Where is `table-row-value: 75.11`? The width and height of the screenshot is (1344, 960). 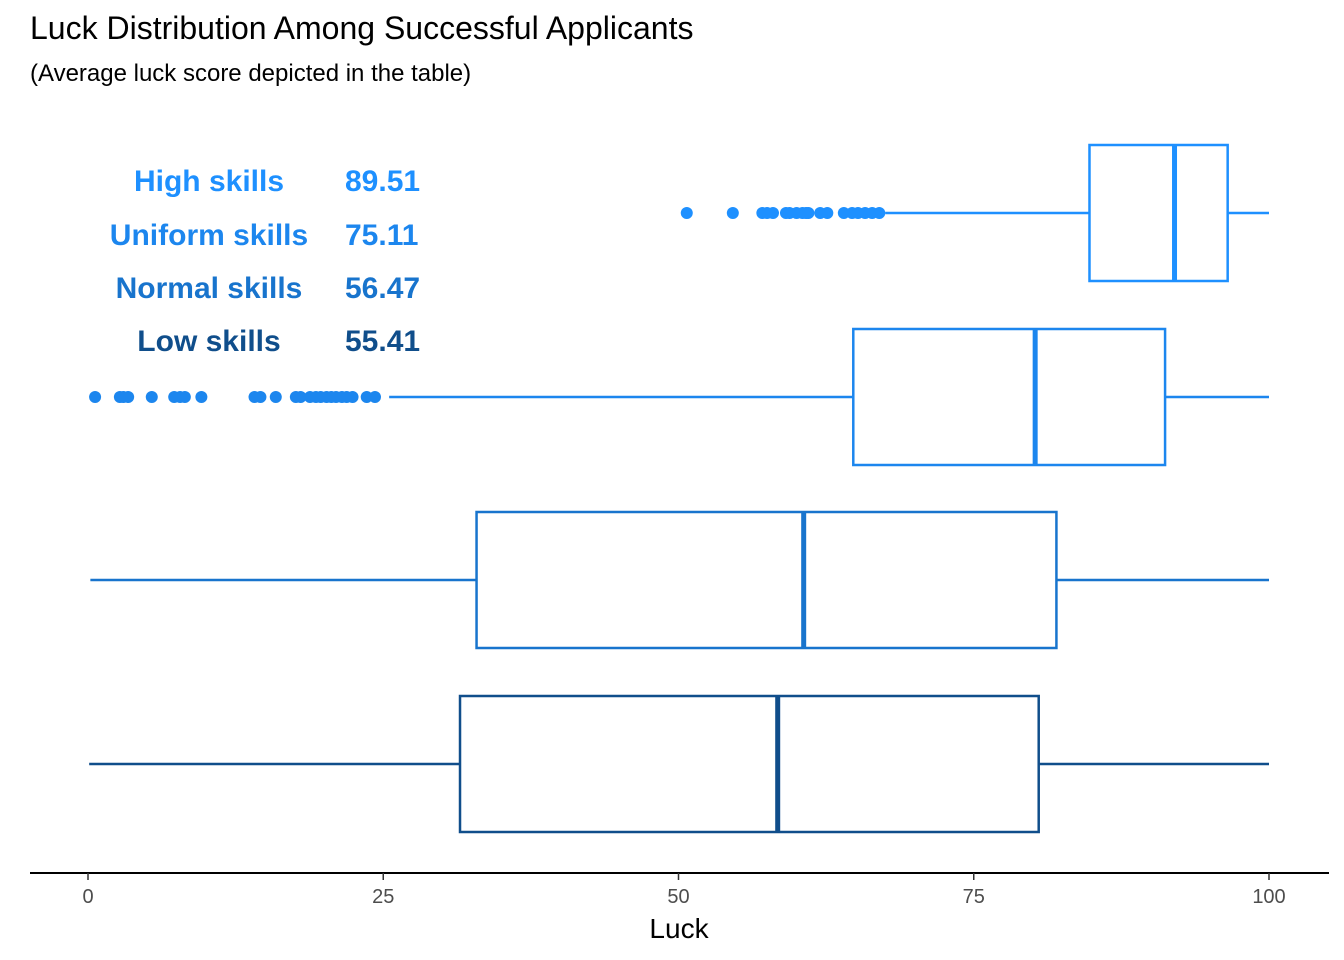
table-row-value: 75.11 is located at coordinates (381, 235).